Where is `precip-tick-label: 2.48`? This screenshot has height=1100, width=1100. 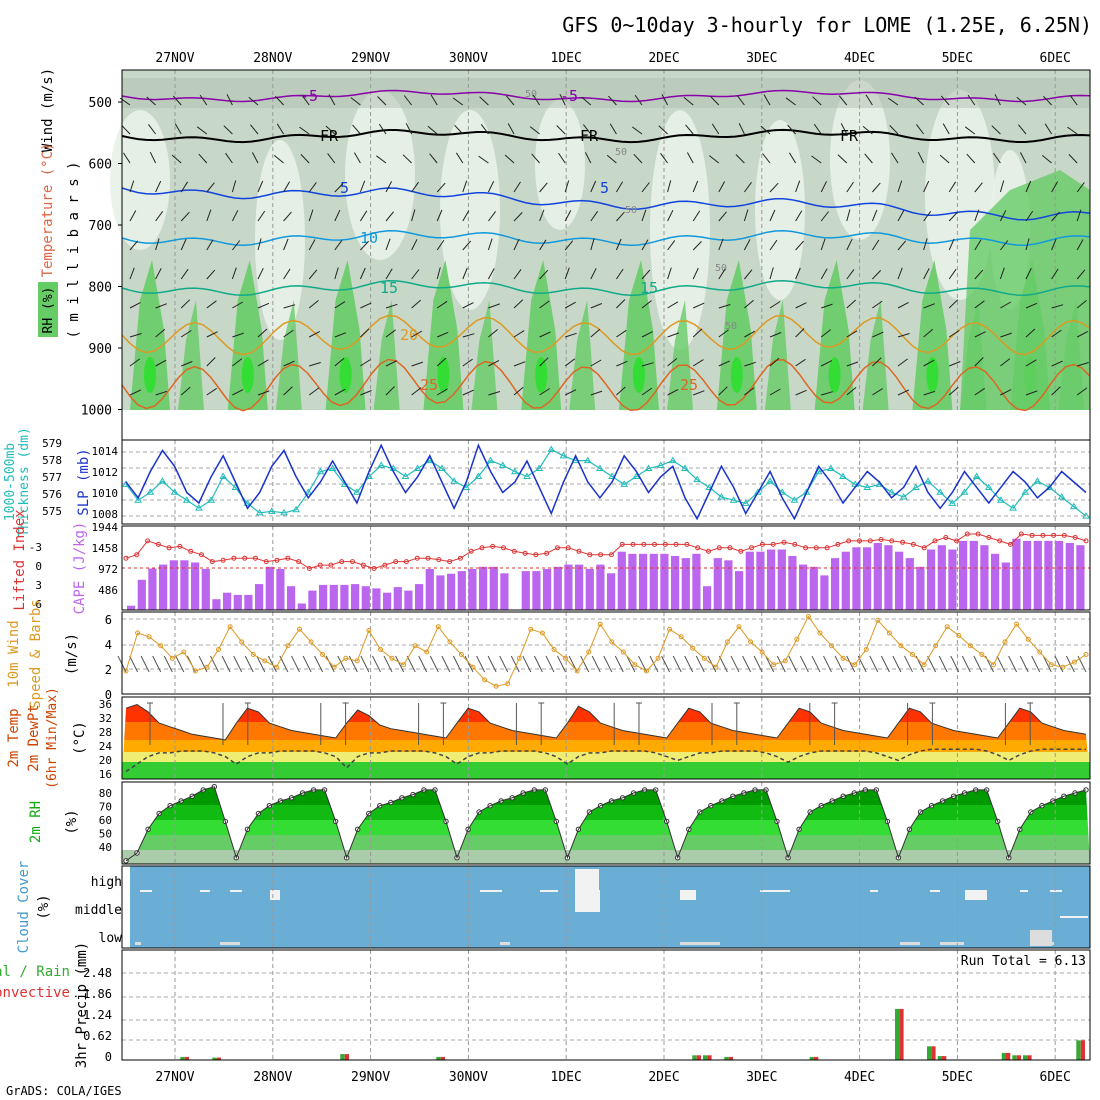 precip-tick-label: 2.48 is located at coordinates (97, 973).